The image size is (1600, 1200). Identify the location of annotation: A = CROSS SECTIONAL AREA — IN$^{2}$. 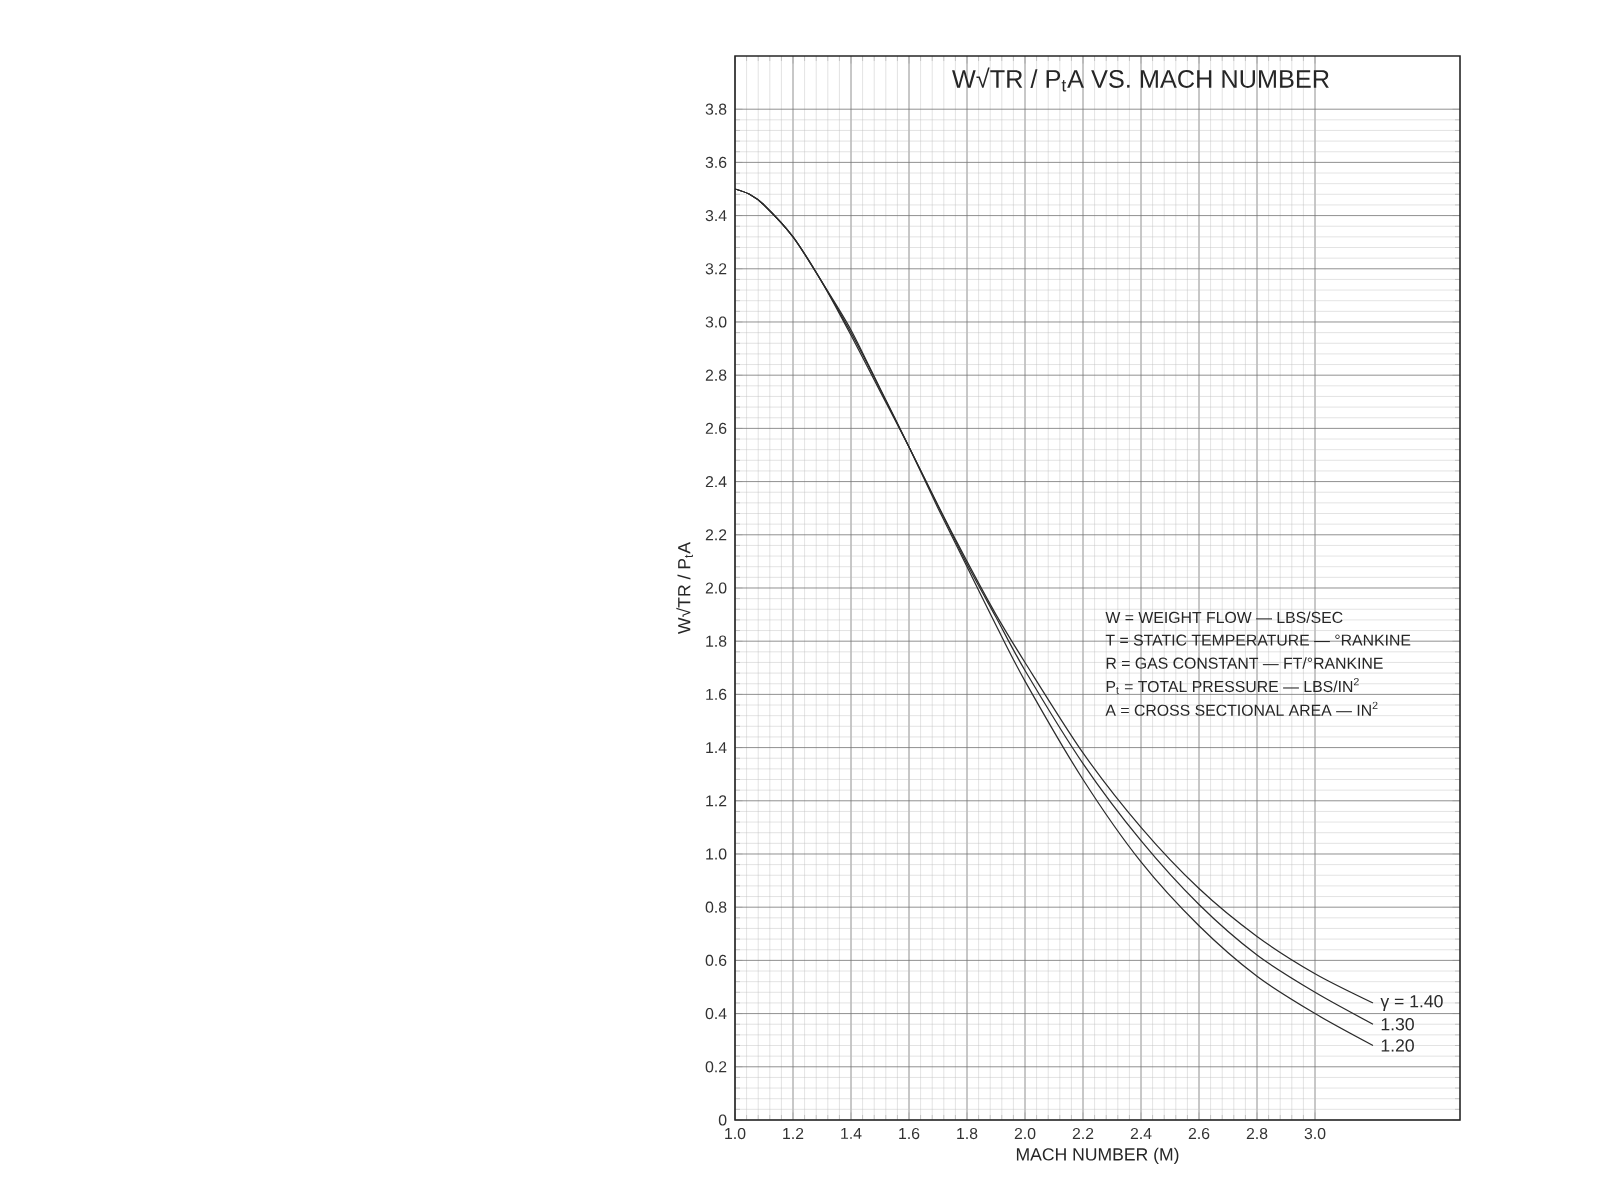
(1241, 708).